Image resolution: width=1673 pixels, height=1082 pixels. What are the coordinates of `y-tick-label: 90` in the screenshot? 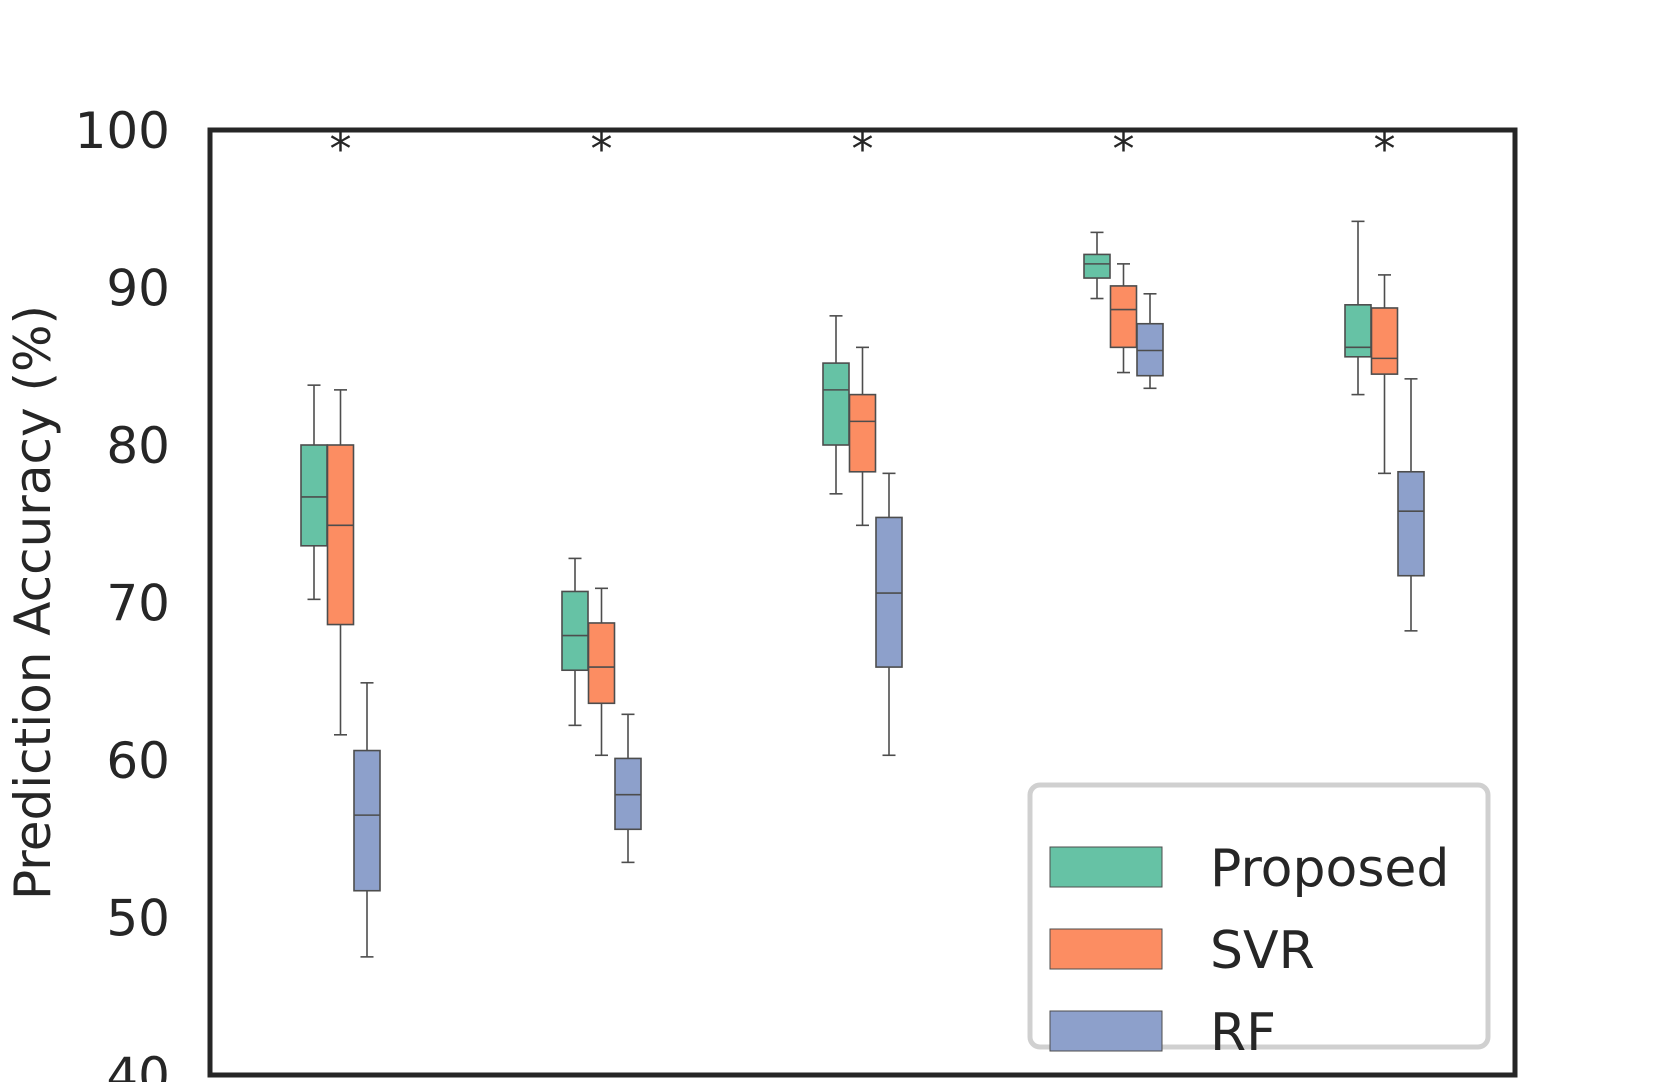 It's located at (138, 289).